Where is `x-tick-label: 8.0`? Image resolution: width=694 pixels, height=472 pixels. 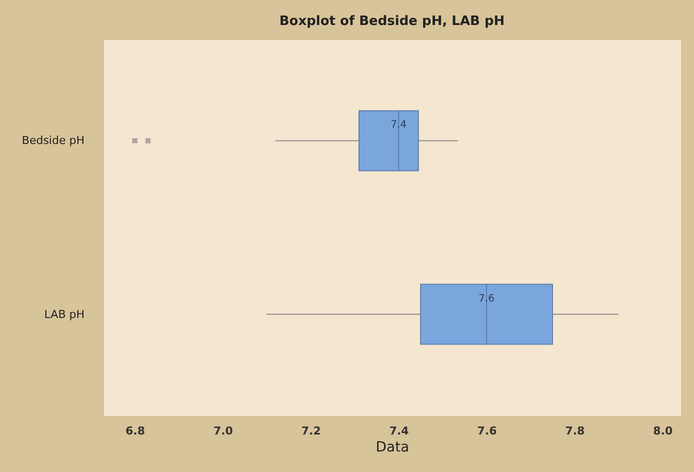 x-tick-label: 8.0 is located at coordinates (663, 431).